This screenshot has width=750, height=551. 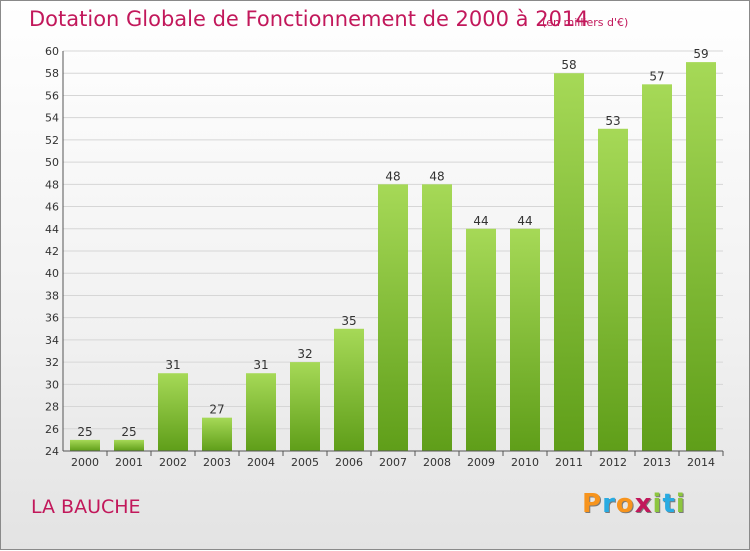 I want to click on x-tick-label: 2010, so click(x=525, y=462).